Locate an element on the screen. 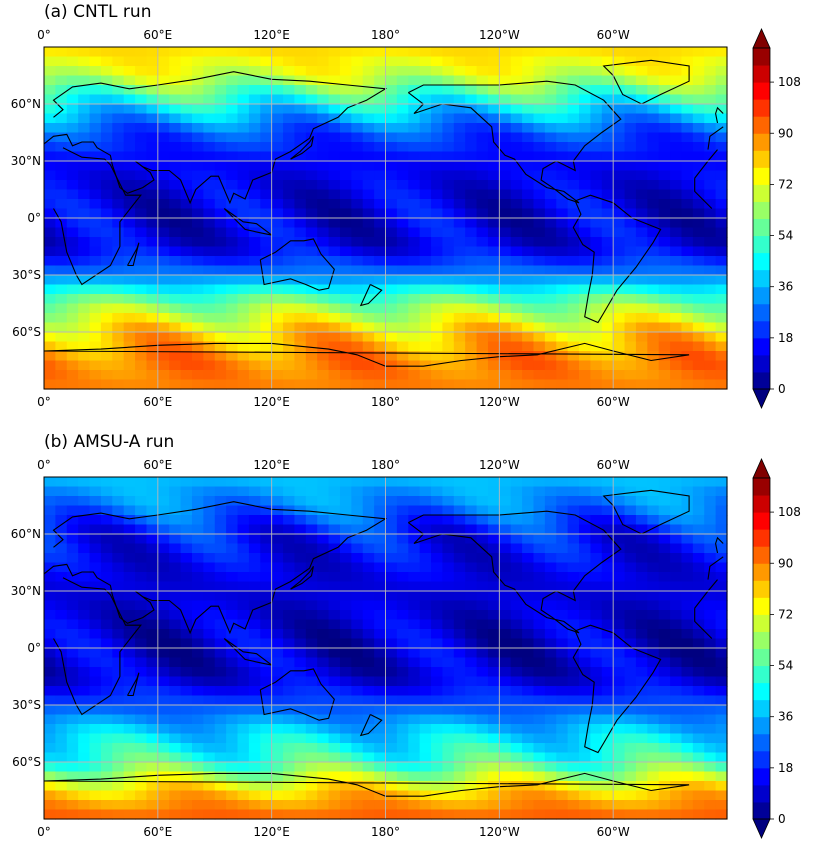 The height and width of the screenshot is (858, 813). x-tick-label-top: 0° is located at coordinates (44, 35).